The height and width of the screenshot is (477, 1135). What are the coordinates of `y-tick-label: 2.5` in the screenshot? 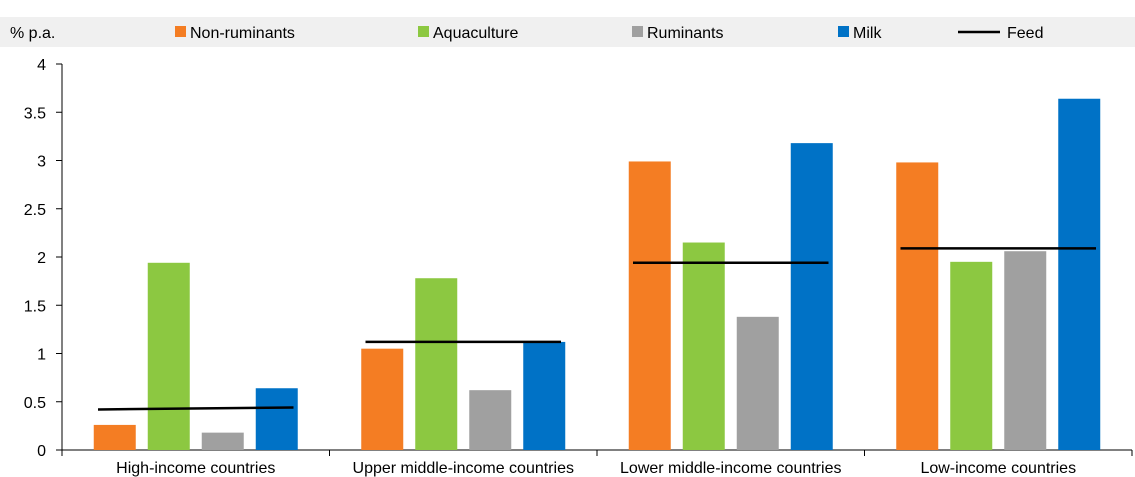 It's located at (35, 210).